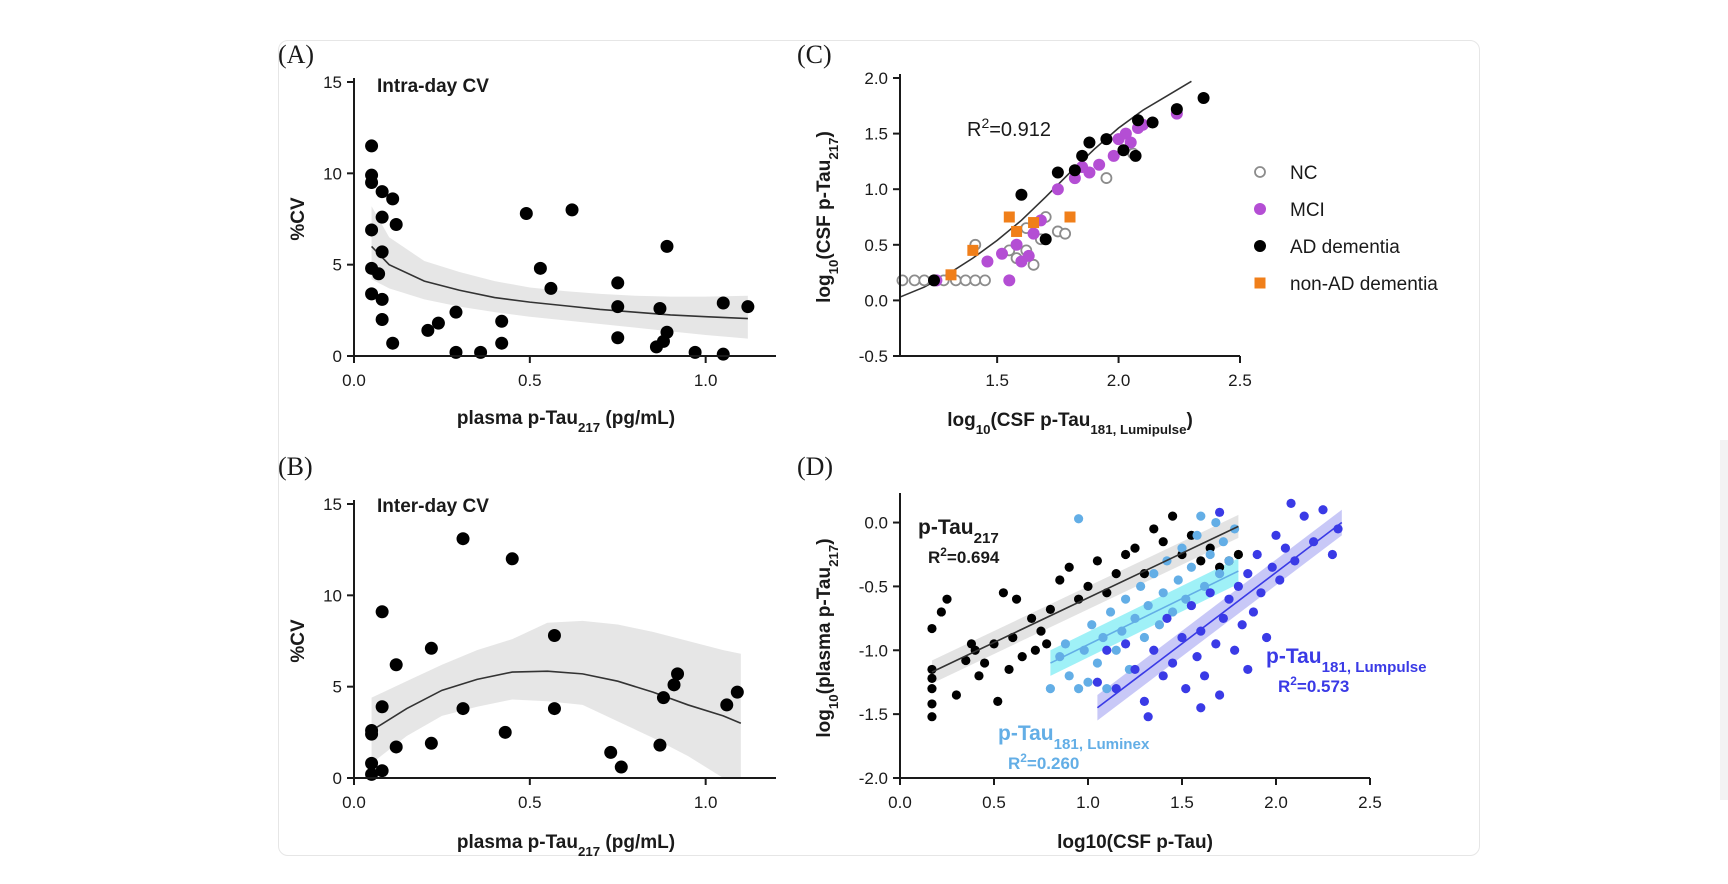  Describe the element at coordinates (1276, 802) in the screenshot. I see `x-tick-label: 2.0` at that location.